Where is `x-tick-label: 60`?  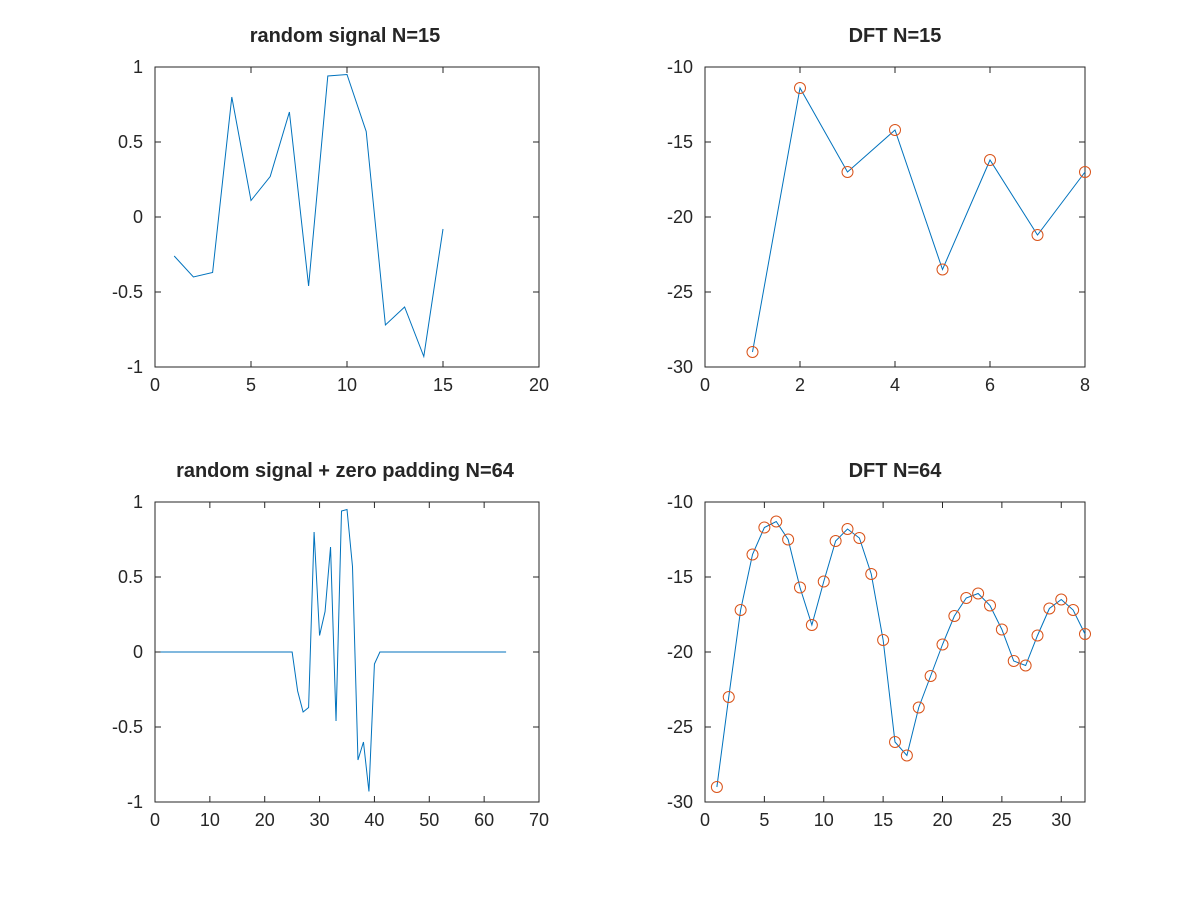
x-tick-label: 60 is located at coordinates (484, 820).